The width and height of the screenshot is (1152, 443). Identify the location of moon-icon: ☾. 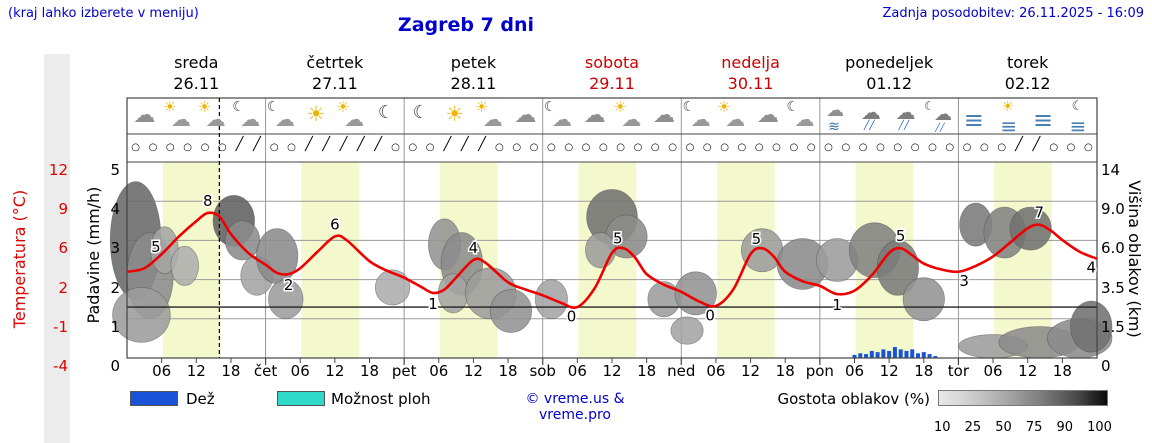
(387, 117).